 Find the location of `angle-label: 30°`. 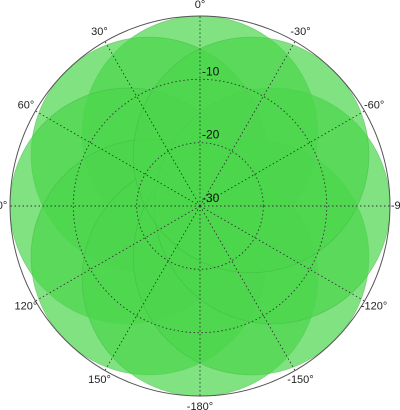

angle-label: 30° is located at coordinates (99, 32).